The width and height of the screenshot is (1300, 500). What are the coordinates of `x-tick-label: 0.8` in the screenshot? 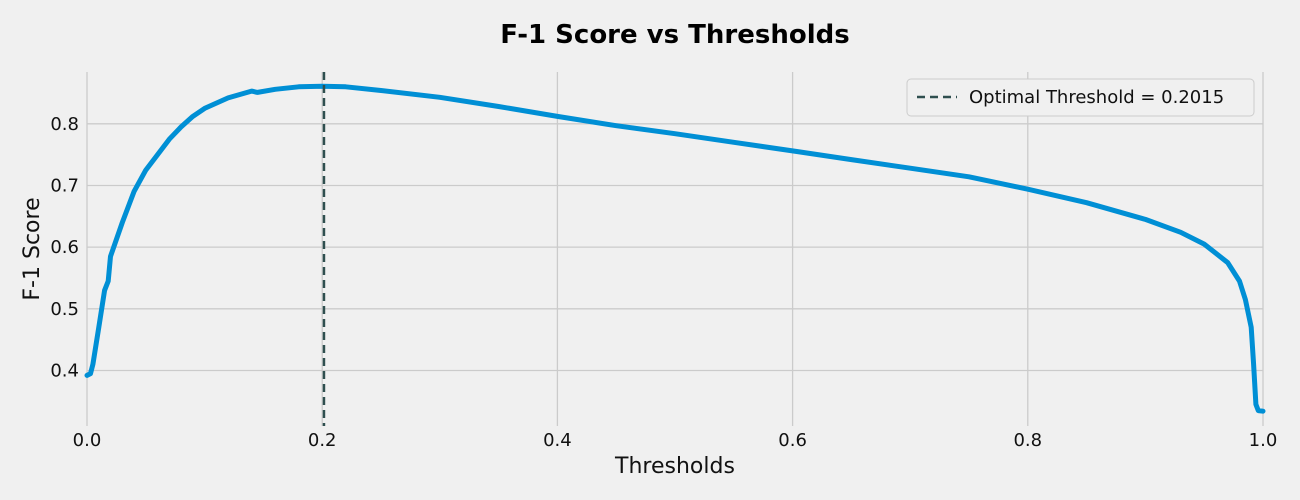 It's located at (1027, 440).